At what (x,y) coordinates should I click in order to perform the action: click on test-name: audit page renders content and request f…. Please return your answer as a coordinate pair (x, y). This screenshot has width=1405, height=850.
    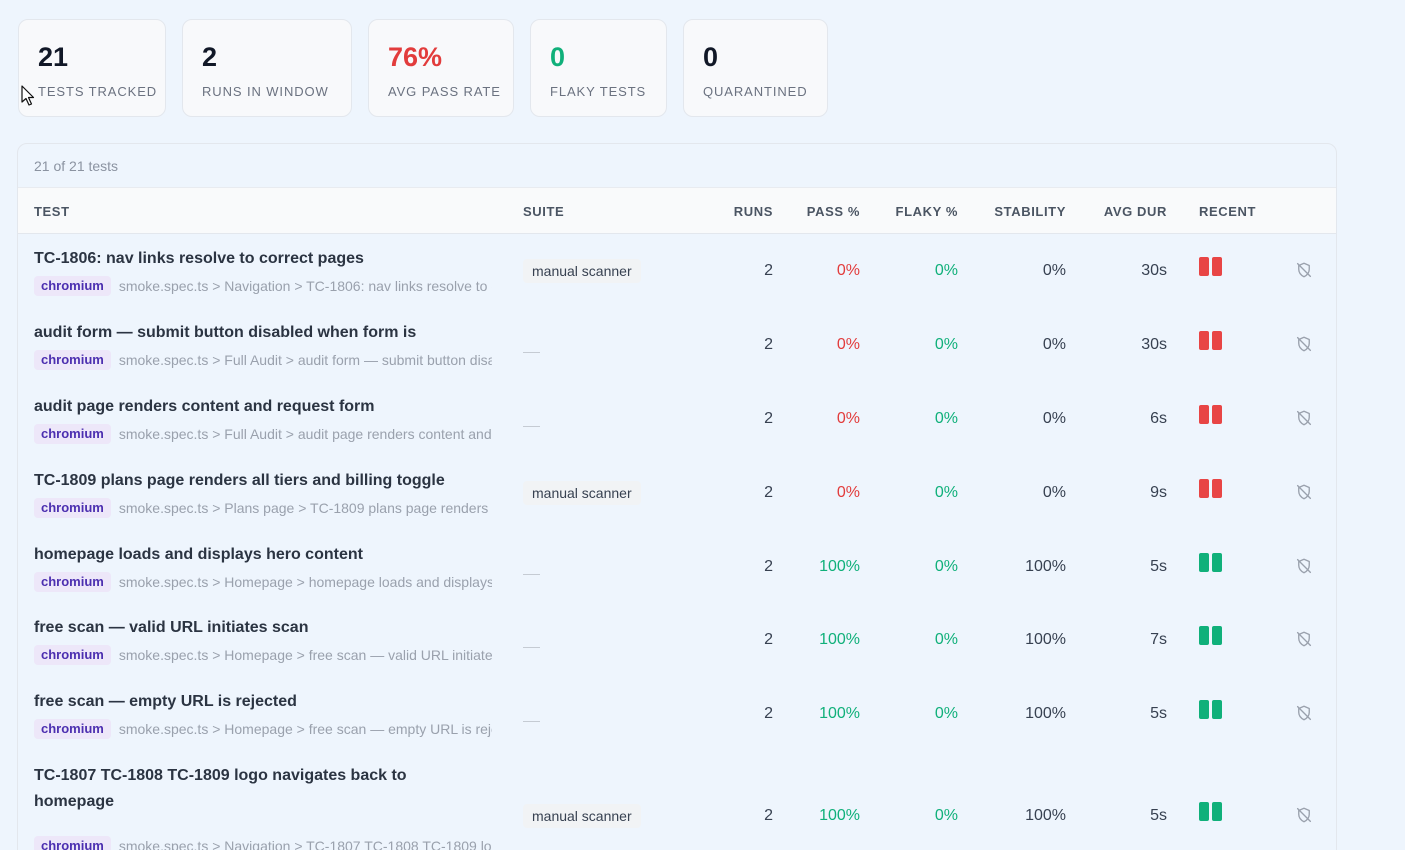
    Looking at the image, I should click on (204, 406).